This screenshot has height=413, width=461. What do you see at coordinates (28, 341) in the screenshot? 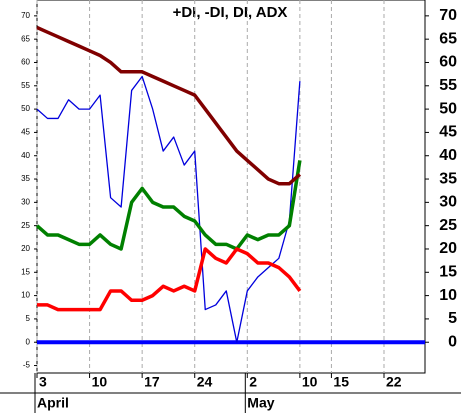
I see `y-tick-label: 0` at bounding box center [28, 341].